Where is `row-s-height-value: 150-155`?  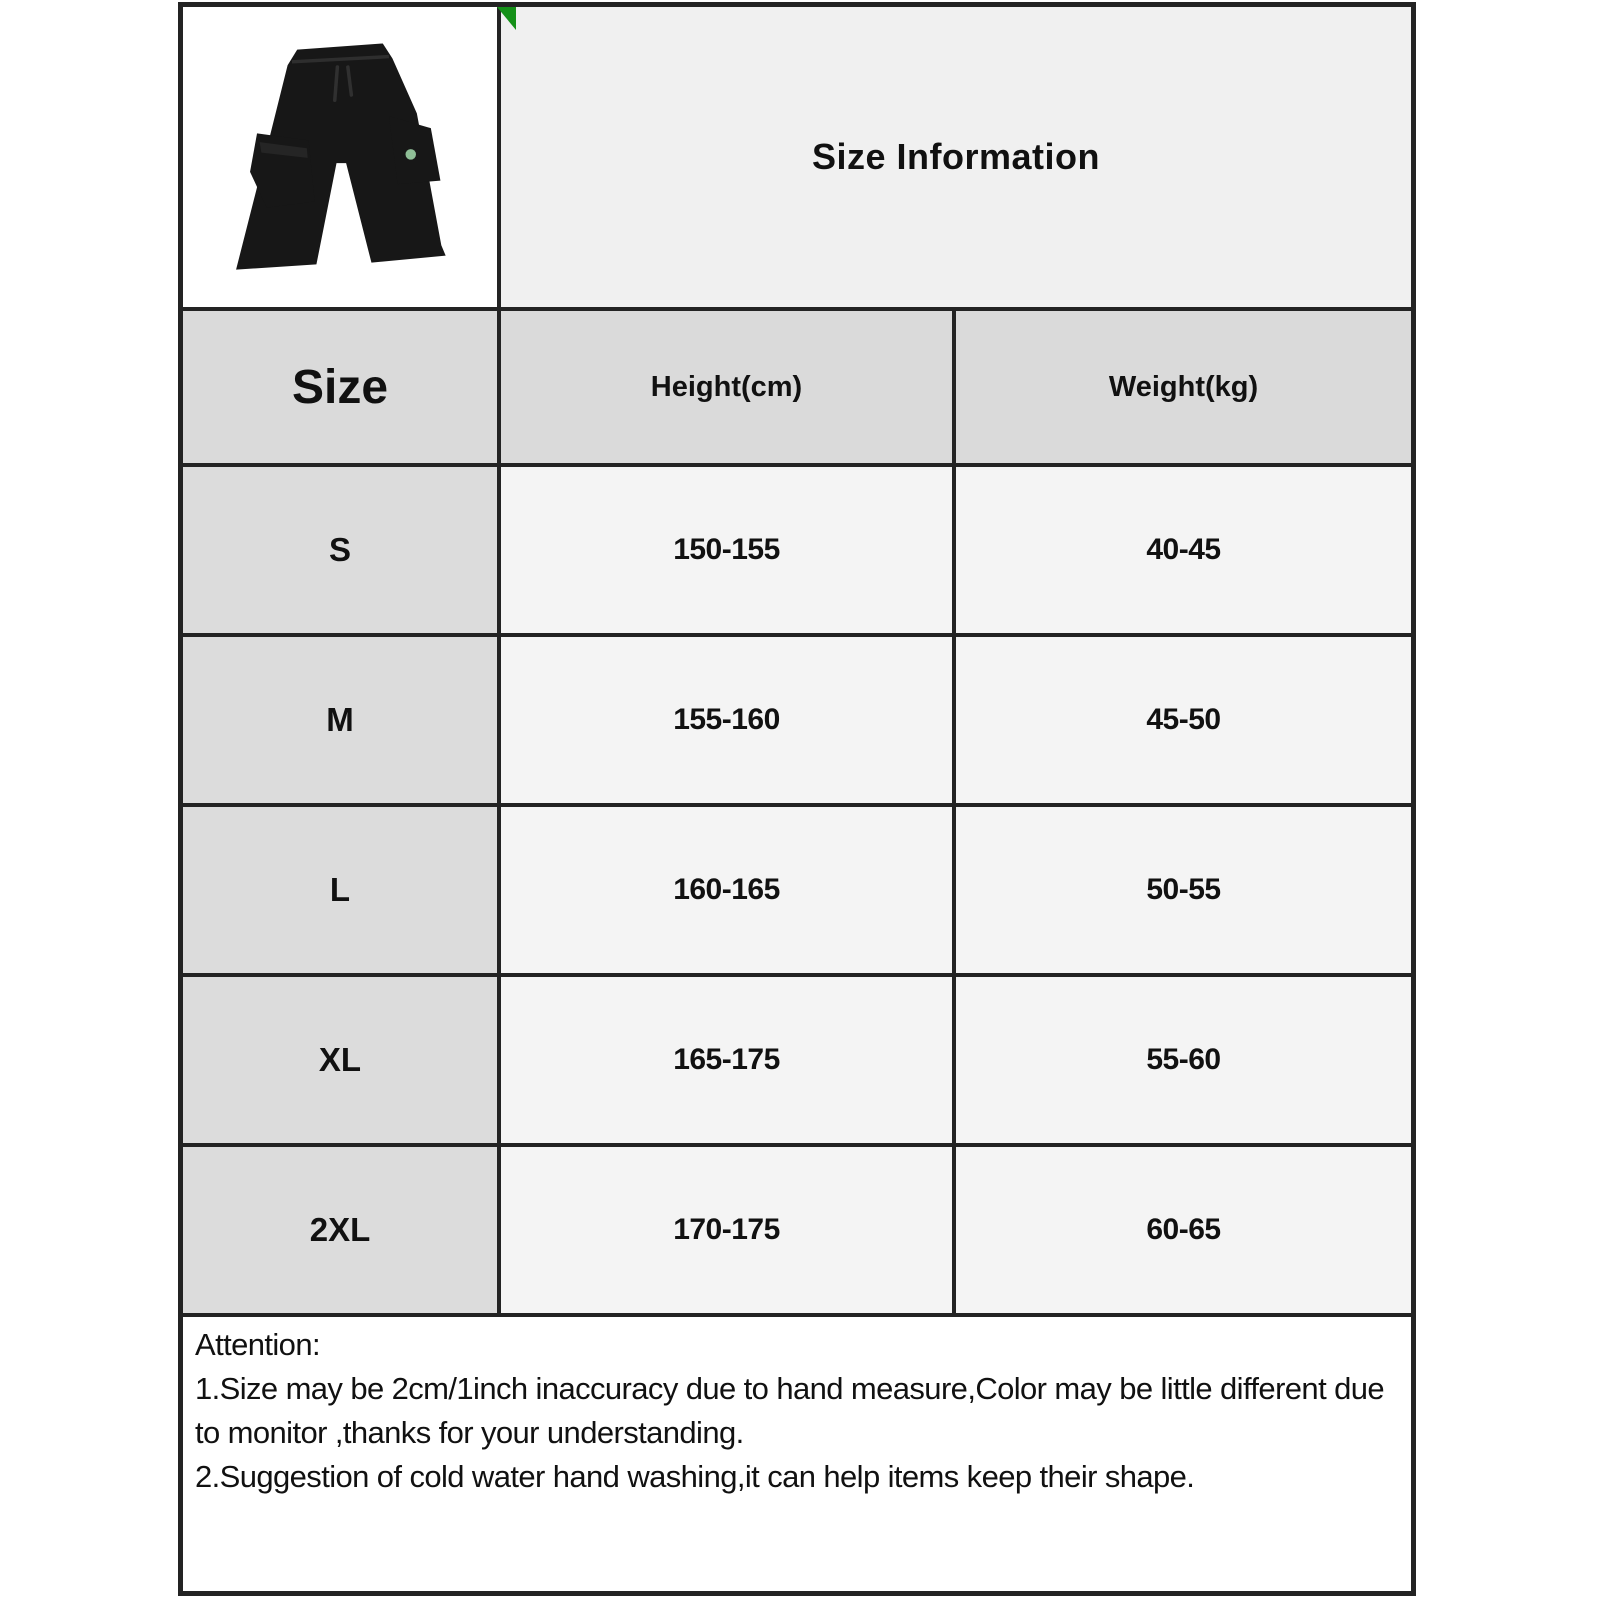
row-s-height-value: 150-155 is located at coordinates (726, 550).